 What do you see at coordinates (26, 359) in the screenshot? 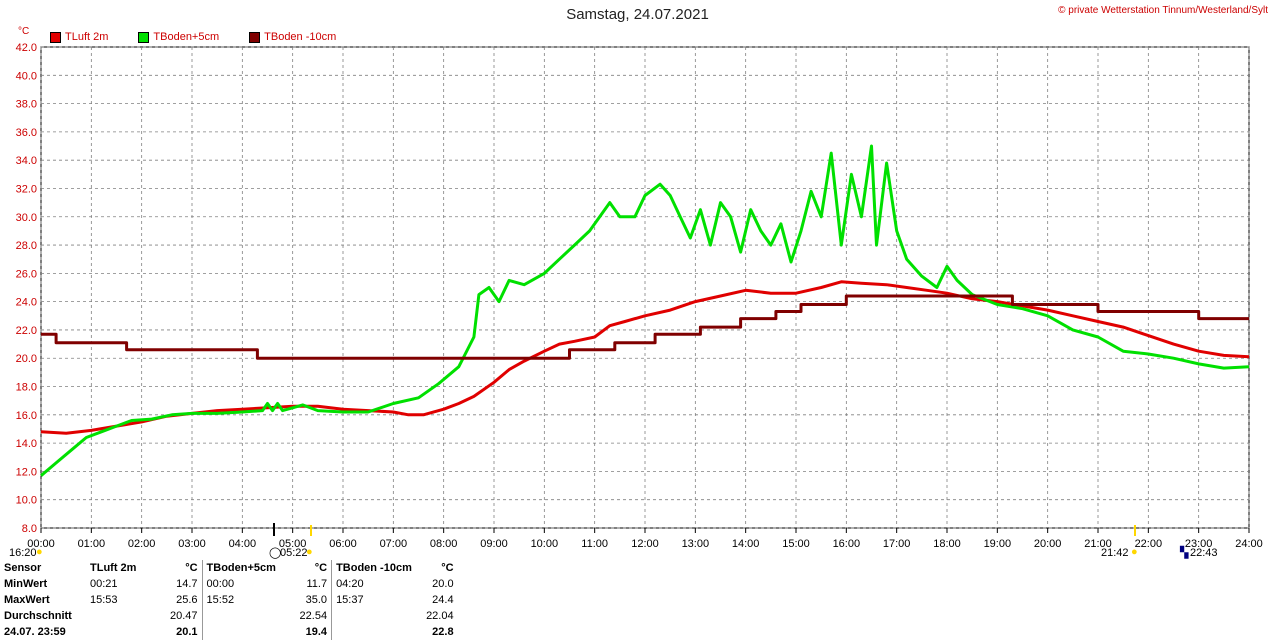
I see `y-tick-label: 20.0` at bounding box center [26, 359].